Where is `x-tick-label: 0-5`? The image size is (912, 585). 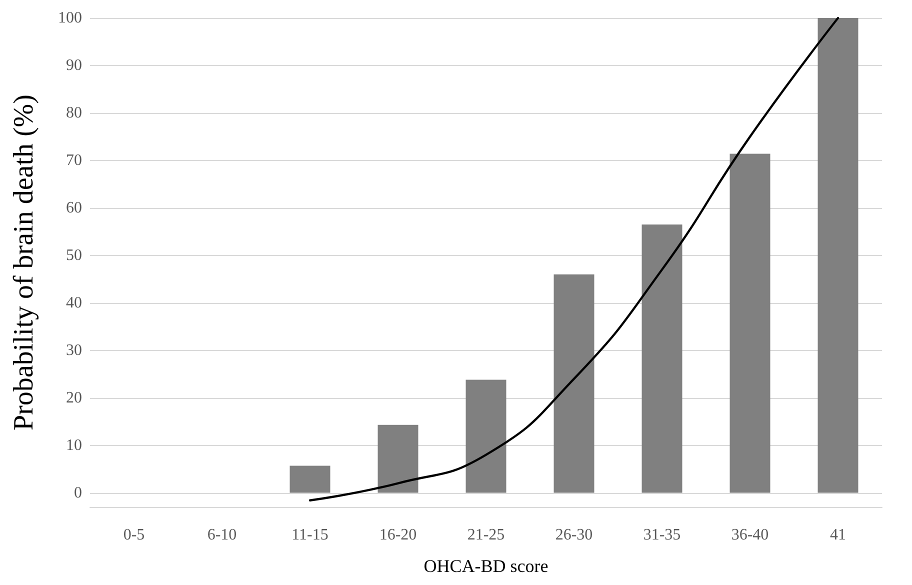
x-tick-label: 0-5 is located at coordinates (134, 535).